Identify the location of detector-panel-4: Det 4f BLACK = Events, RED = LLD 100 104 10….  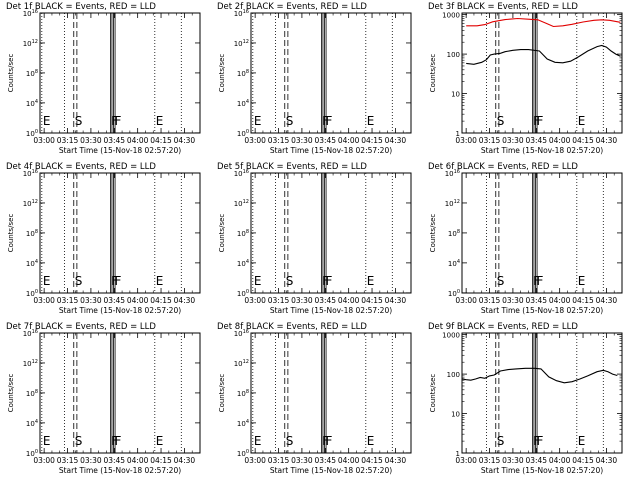
(103, 238).